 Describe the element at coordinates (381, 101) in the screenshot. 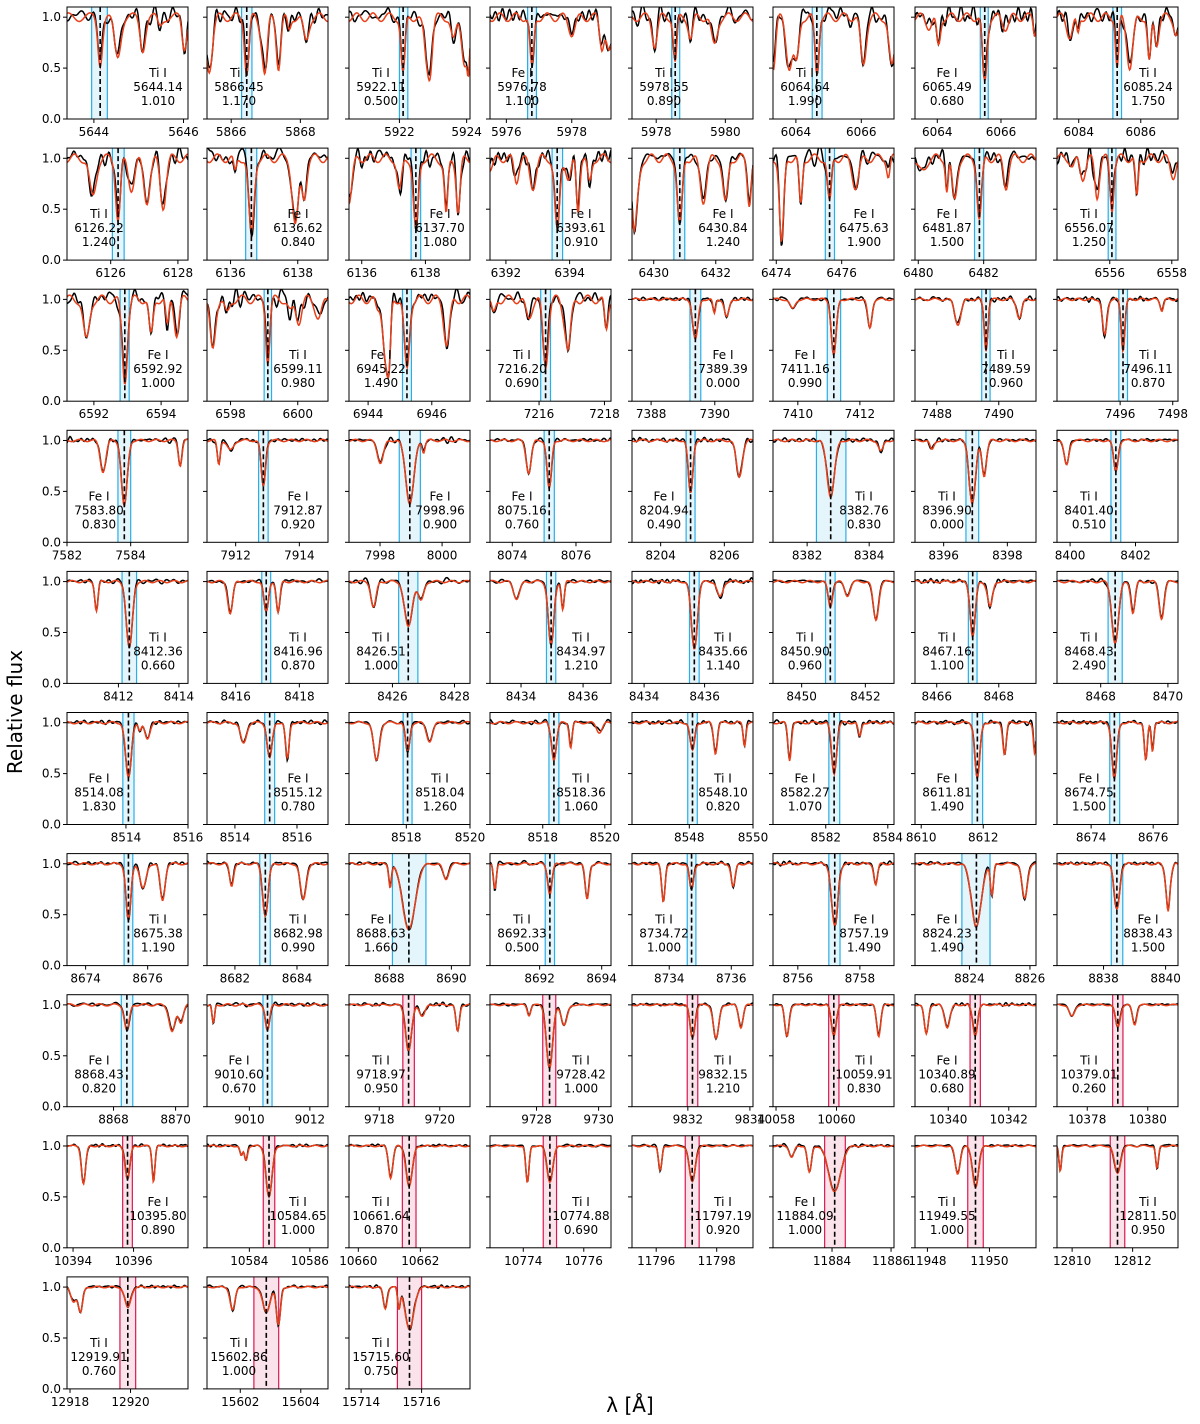

I see `line-value-label: 0.500` at that location.